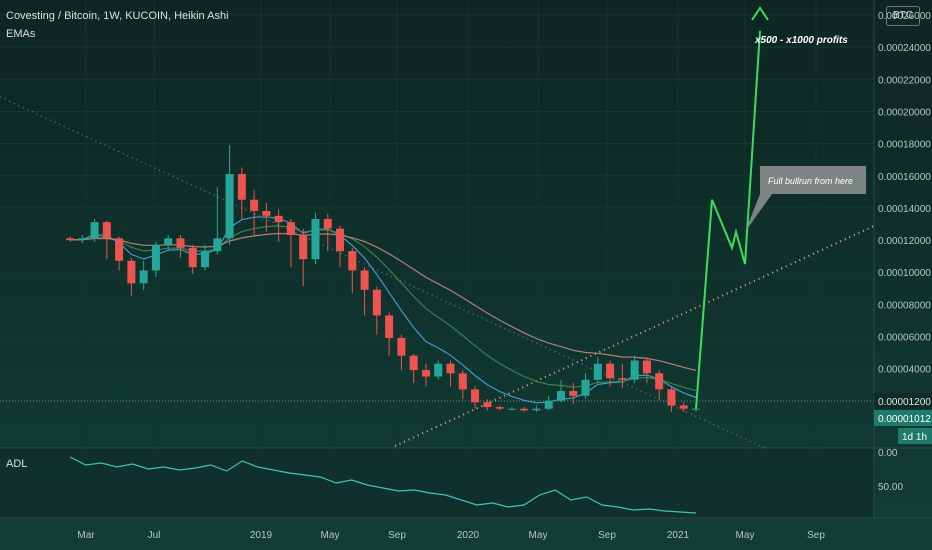  What do you see at coordinates (904, 80) in the screenshot?
I see `price-tick-label: 0.00022000` at bounding box center [904, 80].